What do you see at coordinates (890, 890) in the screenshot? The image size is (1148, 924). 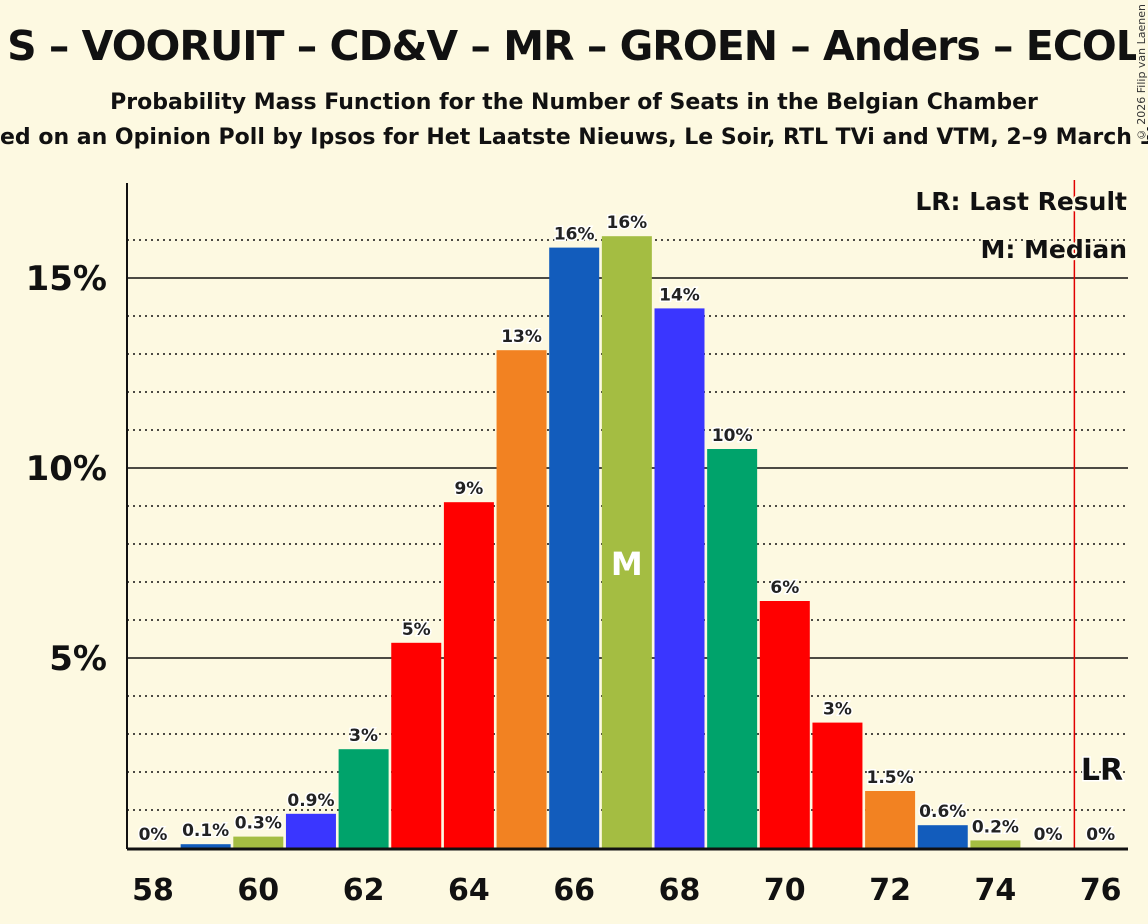 I see `x-tick-label: 72` at bounding box center [890, 890].